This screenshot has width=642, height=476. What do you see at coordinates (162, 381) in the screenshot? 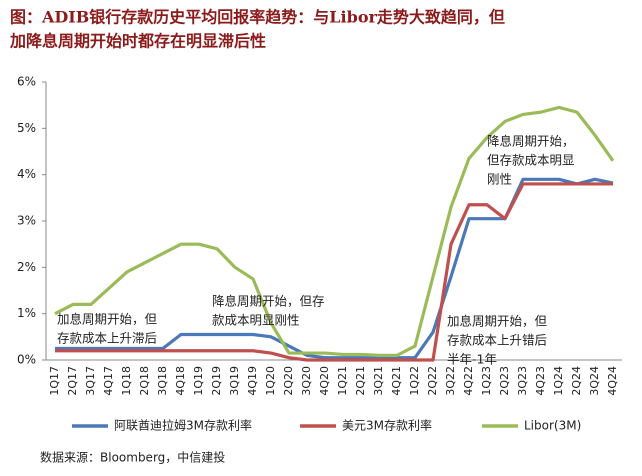
I see `x-tick-label: 3Q18` at bounding box center [162, 381].